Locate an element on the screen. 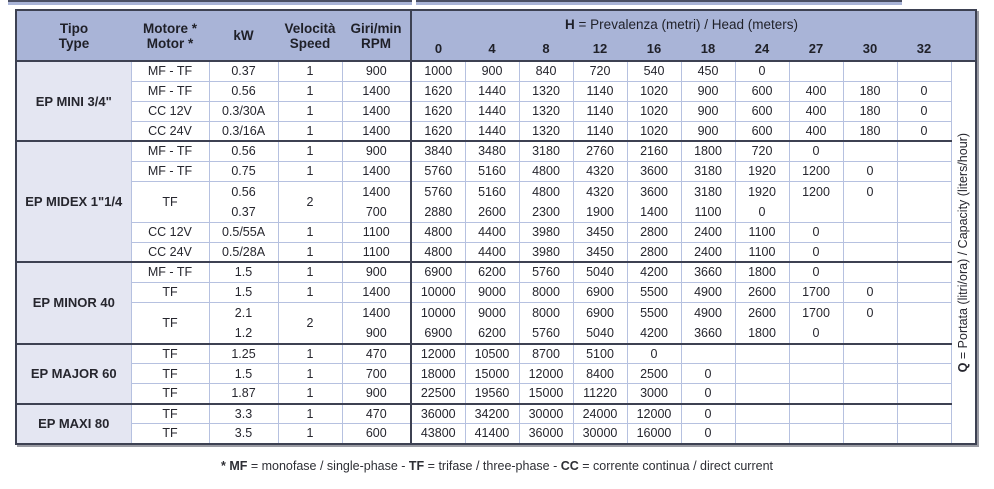 The image size is (994, 489). head-value-header: 24 is located at coordinates (762, 49).